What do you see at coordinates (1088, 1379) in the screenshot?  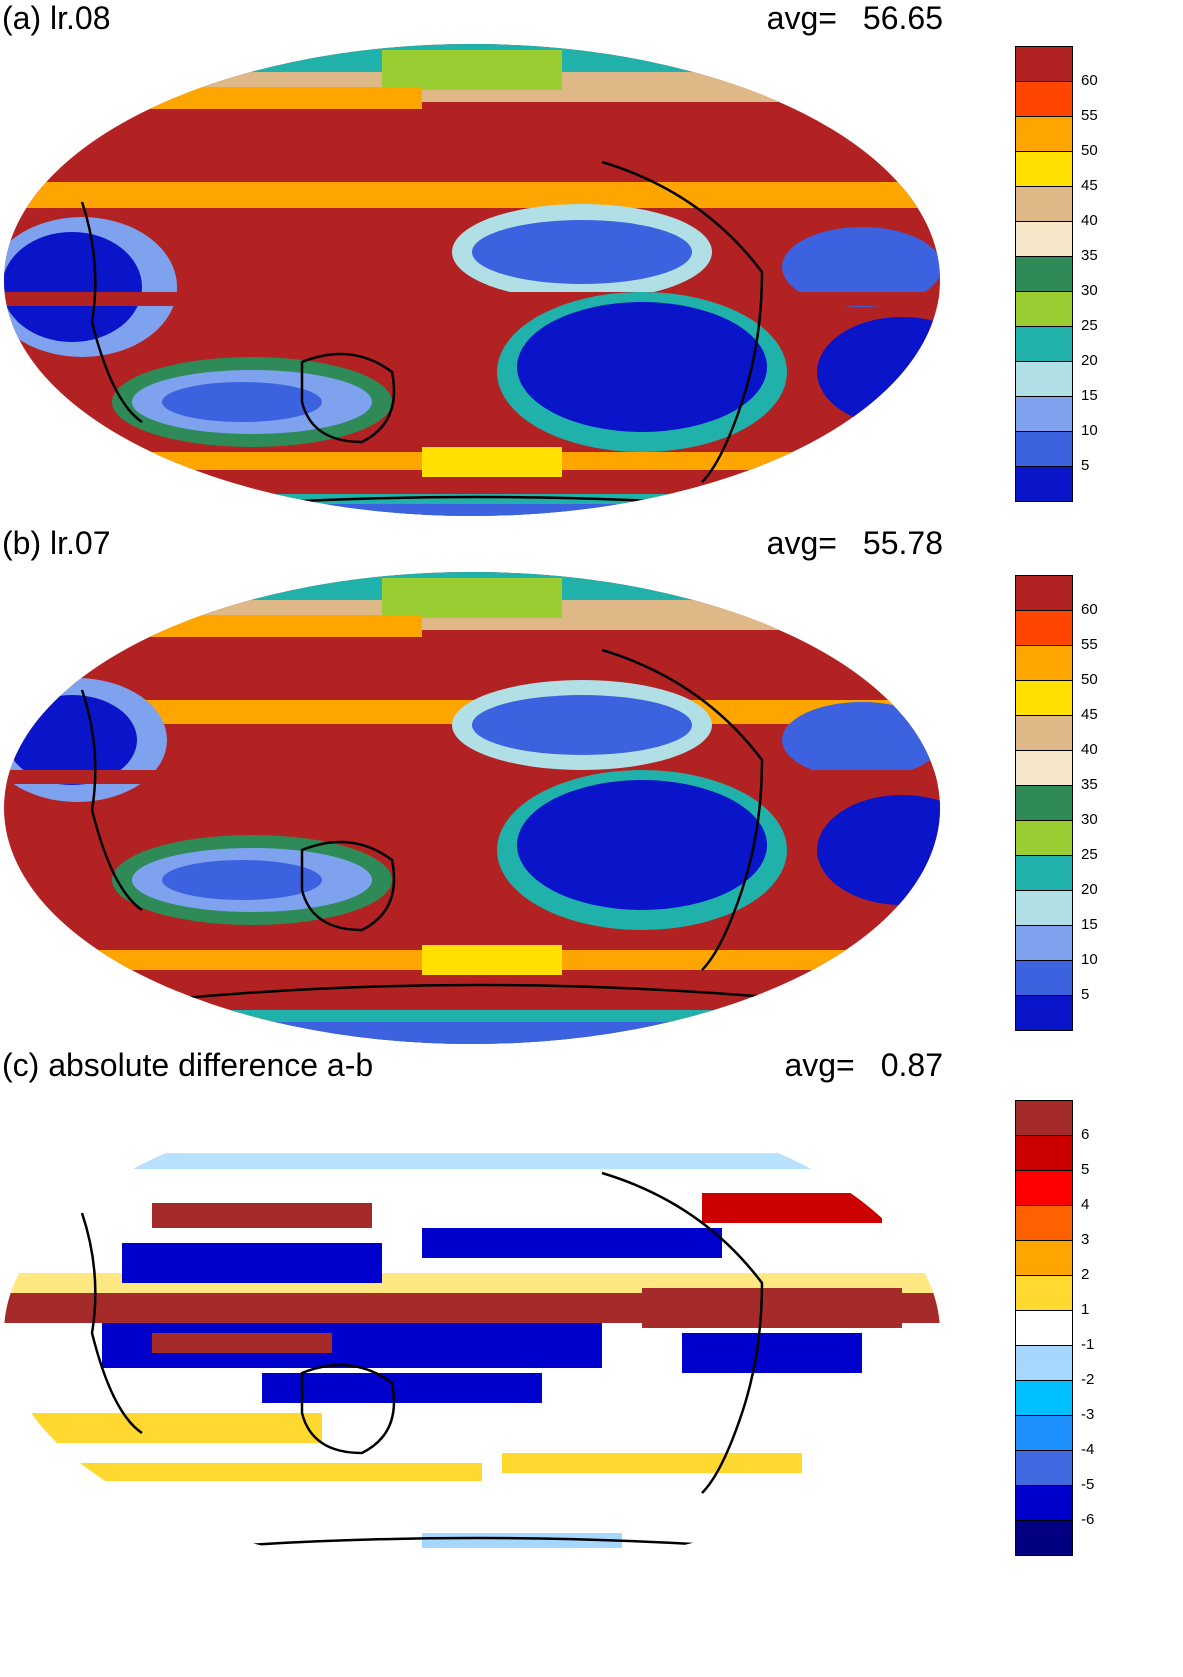 I see `colorbar-tick-label: -2` at bounding box center [1088, 1379].